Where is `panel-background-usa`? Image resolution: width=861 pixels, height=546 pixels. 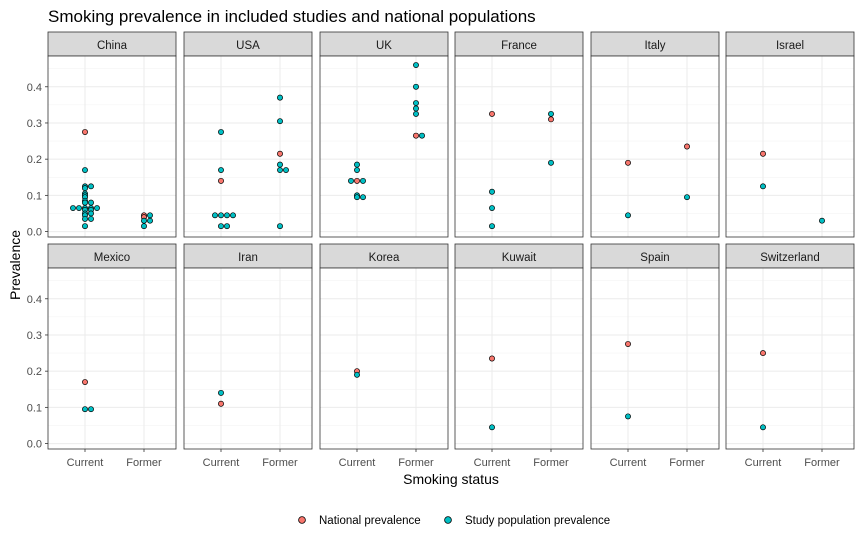
panel-background-usa is located at coordinates (248, 146).